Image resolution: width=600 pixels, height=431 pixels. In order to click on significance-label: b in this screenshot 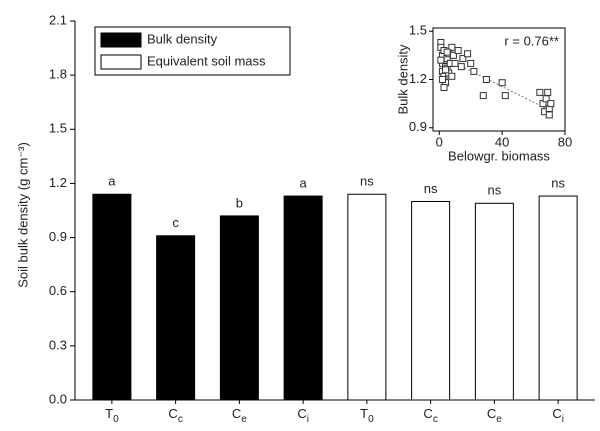, I will do `click(239, 202)`.